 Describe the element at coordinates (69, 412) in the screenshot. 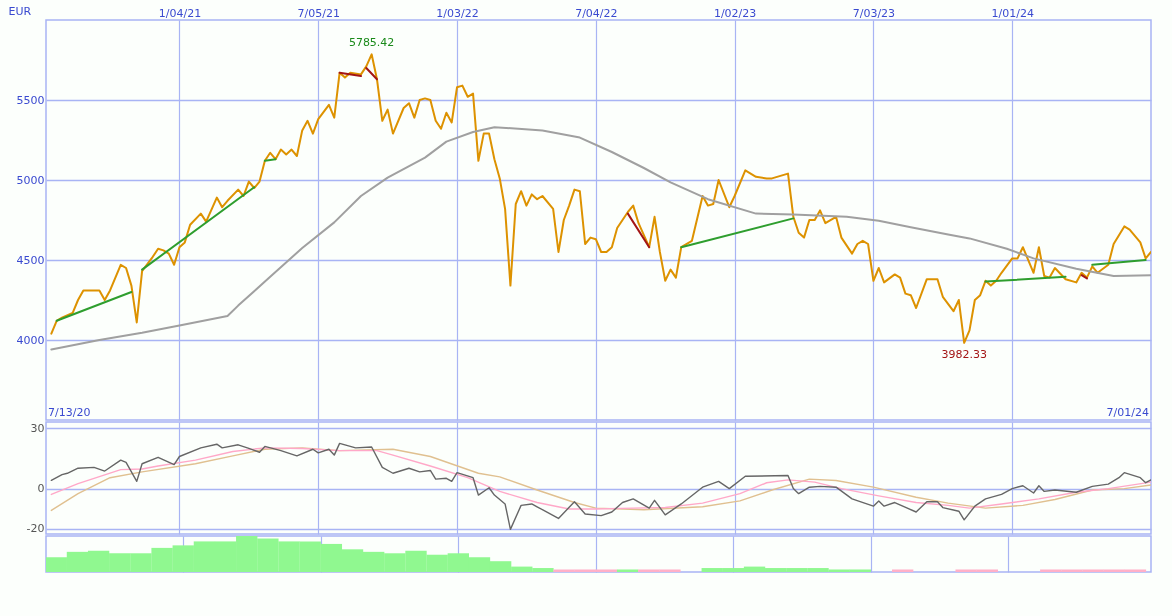

I see `annotation: 7/13/20` at that location.